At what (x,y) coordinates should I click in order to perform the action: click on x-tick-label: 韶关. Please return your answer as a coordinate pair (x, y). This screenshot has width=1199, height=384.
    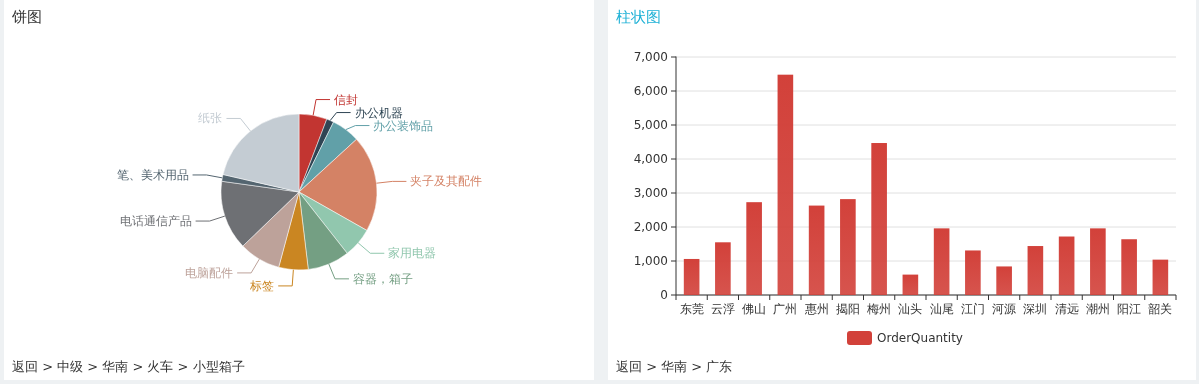
    Looking at the image, I should click on (1160, 309).